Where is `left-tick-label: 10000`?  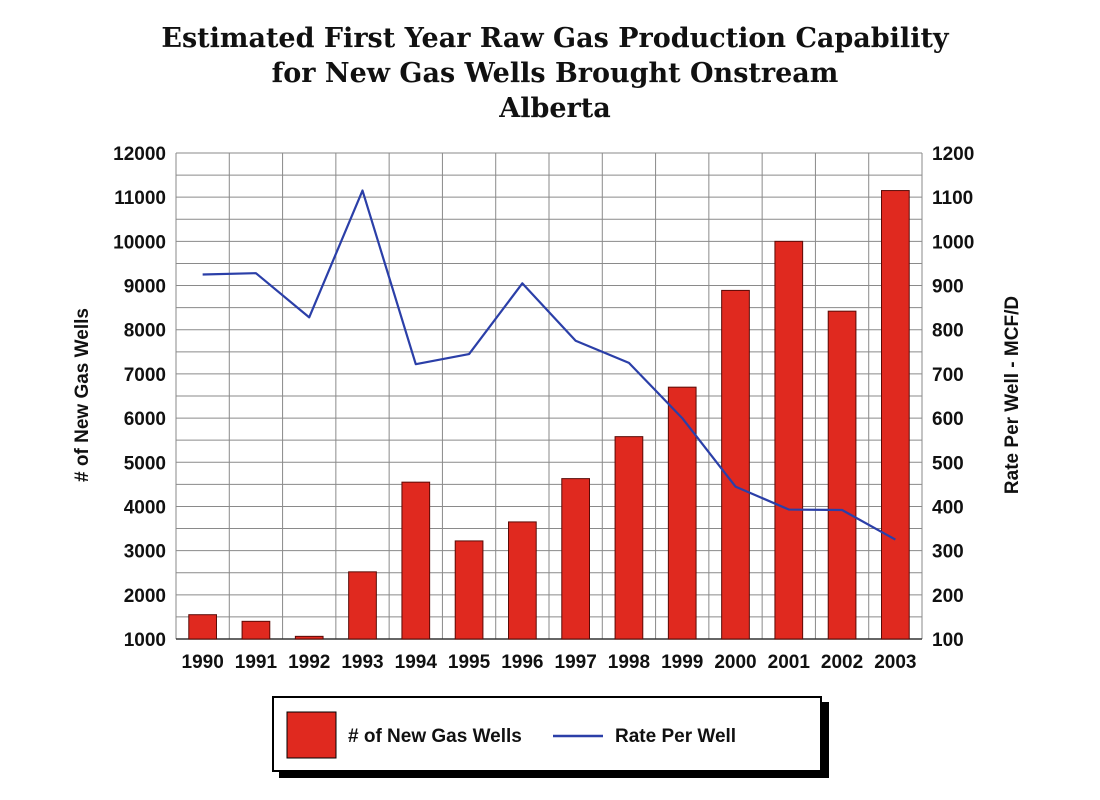
left-tick-label: 10000 is located at coordinates (139, 242).